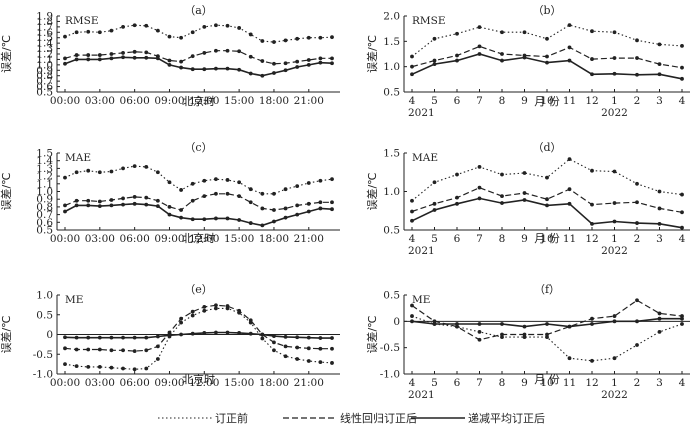  I want to click on y-tick-label: 1.1, so click(44, 184).